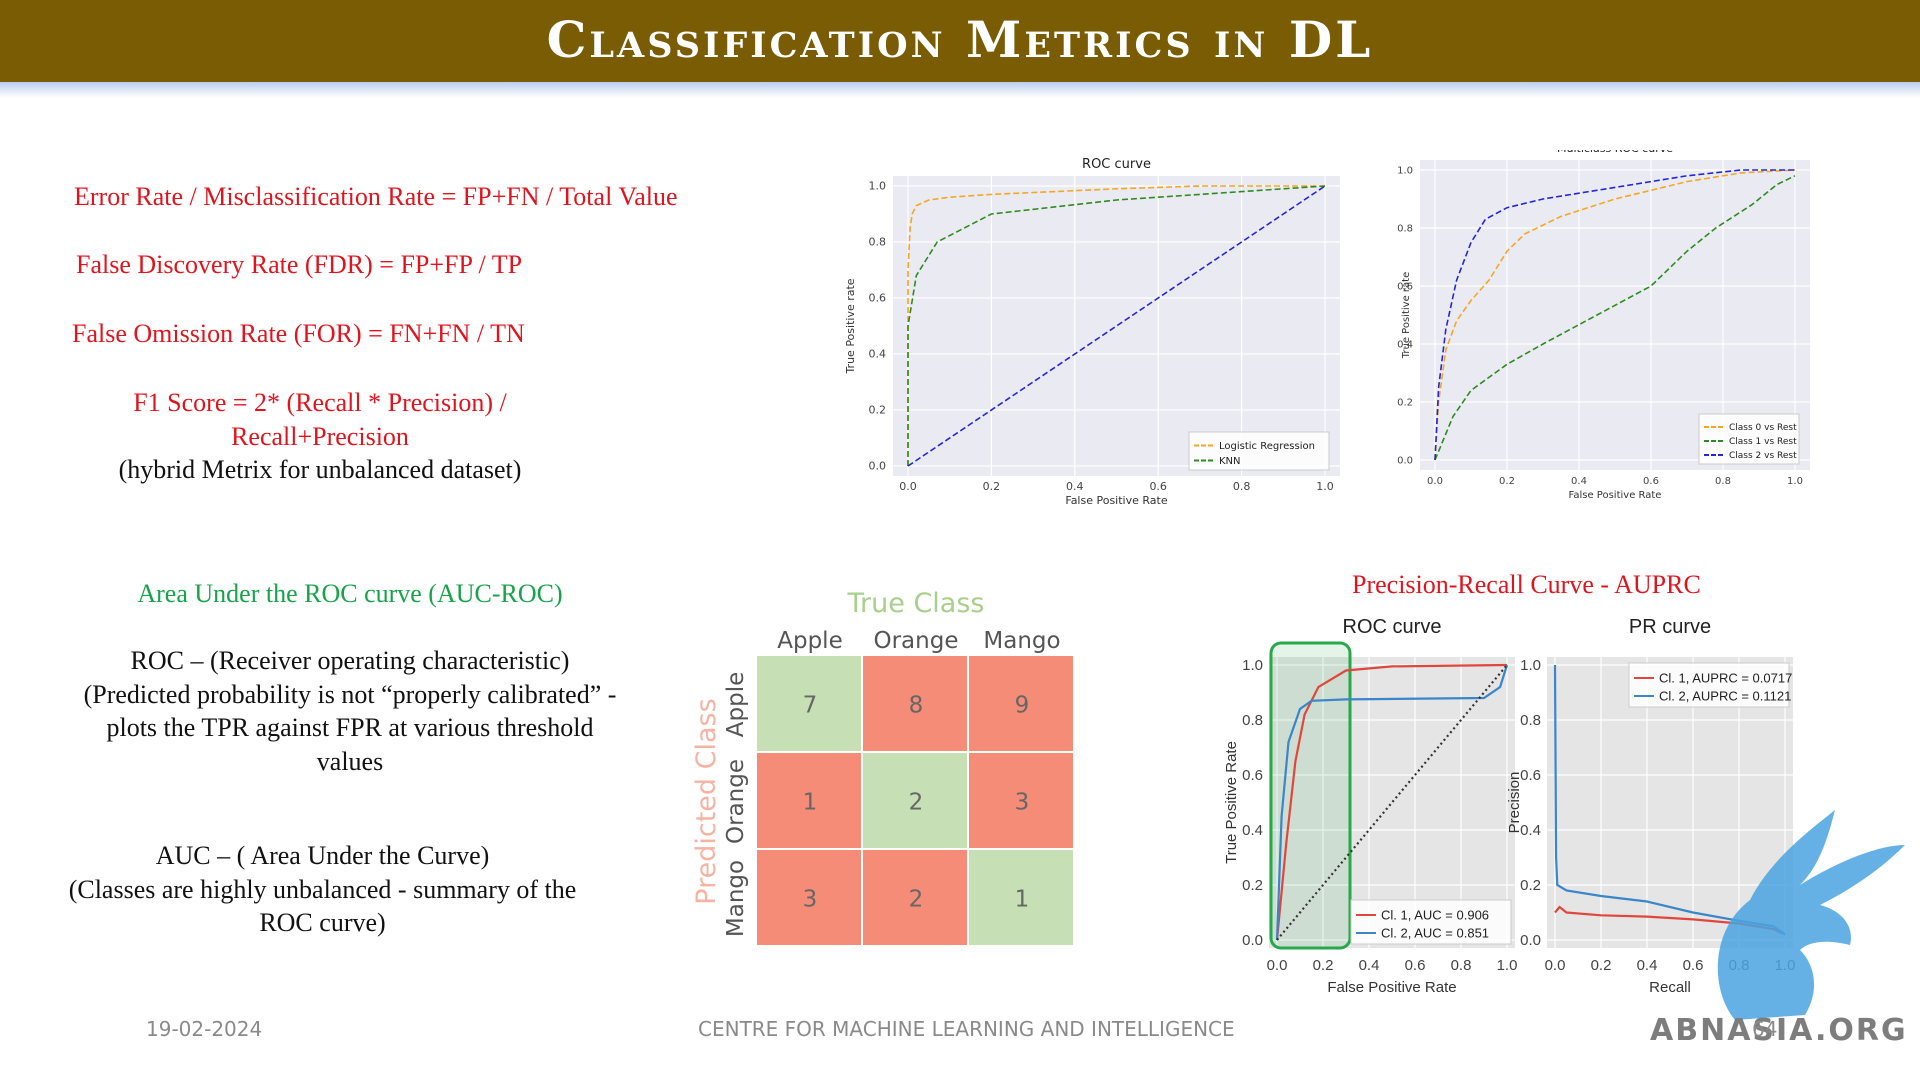  Describe the element at coordinates (1435, 932) in the screenshot. I see `legend-label: Cl. 2, AUC = 0.851` at that location.